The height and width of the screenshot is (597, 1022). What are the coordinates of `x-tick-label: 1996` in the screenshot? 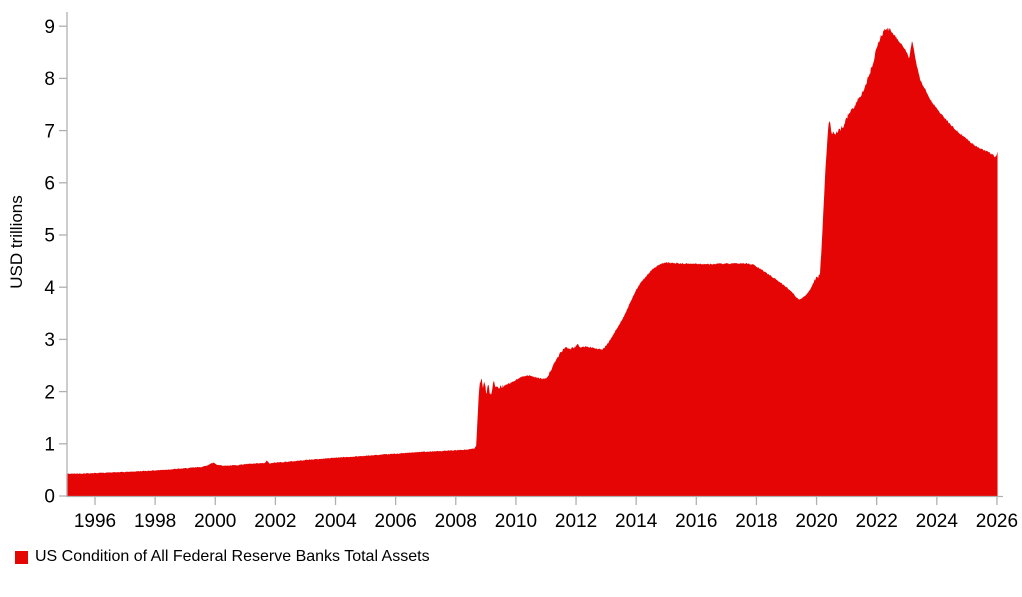 It's located at (95, 521).